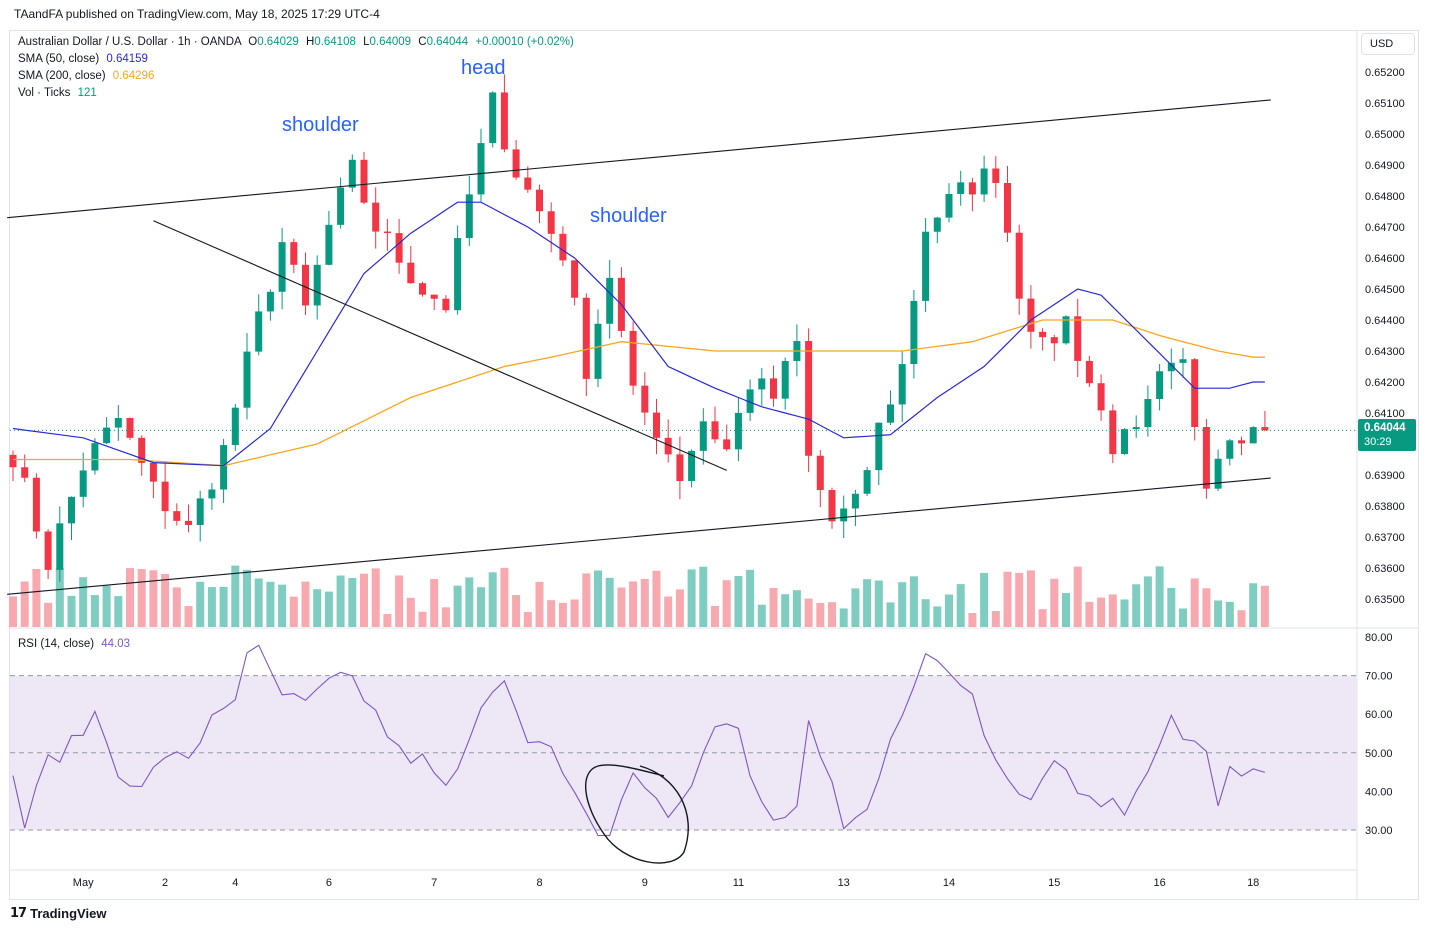 This screenshot has height=932, width=1429. I want to click on legend-low-label: L, so click(366, 42).